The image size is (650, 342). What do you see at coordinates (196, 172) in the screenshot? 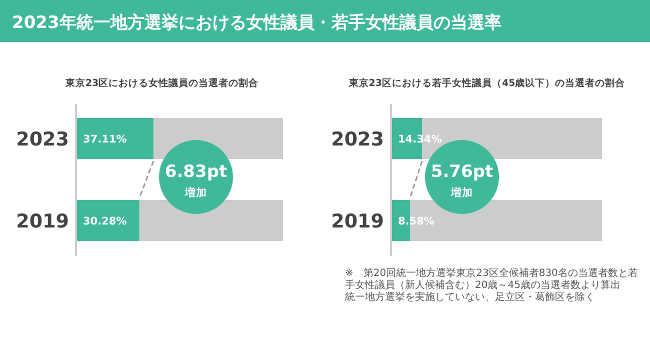
I see `annotation: 6.83pt` at bounding box center [196, 172].